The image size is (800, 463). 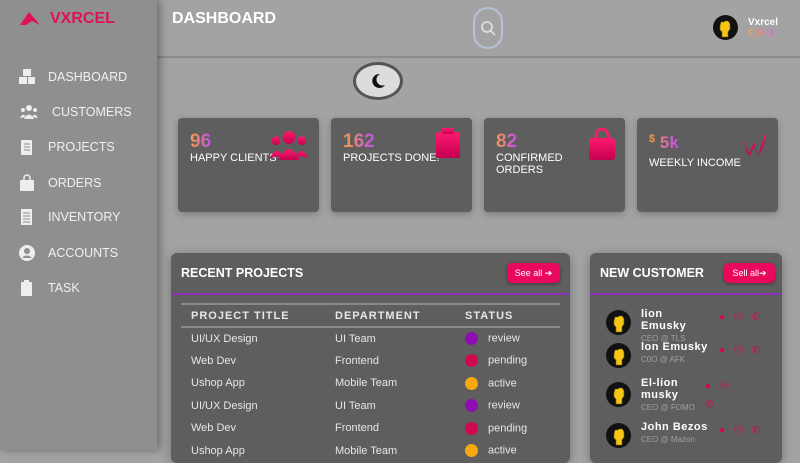 I want to click on customer-item: lon Emusky C0O @ AFK ● 💬︎ ✆, so click(x=683, y=354).